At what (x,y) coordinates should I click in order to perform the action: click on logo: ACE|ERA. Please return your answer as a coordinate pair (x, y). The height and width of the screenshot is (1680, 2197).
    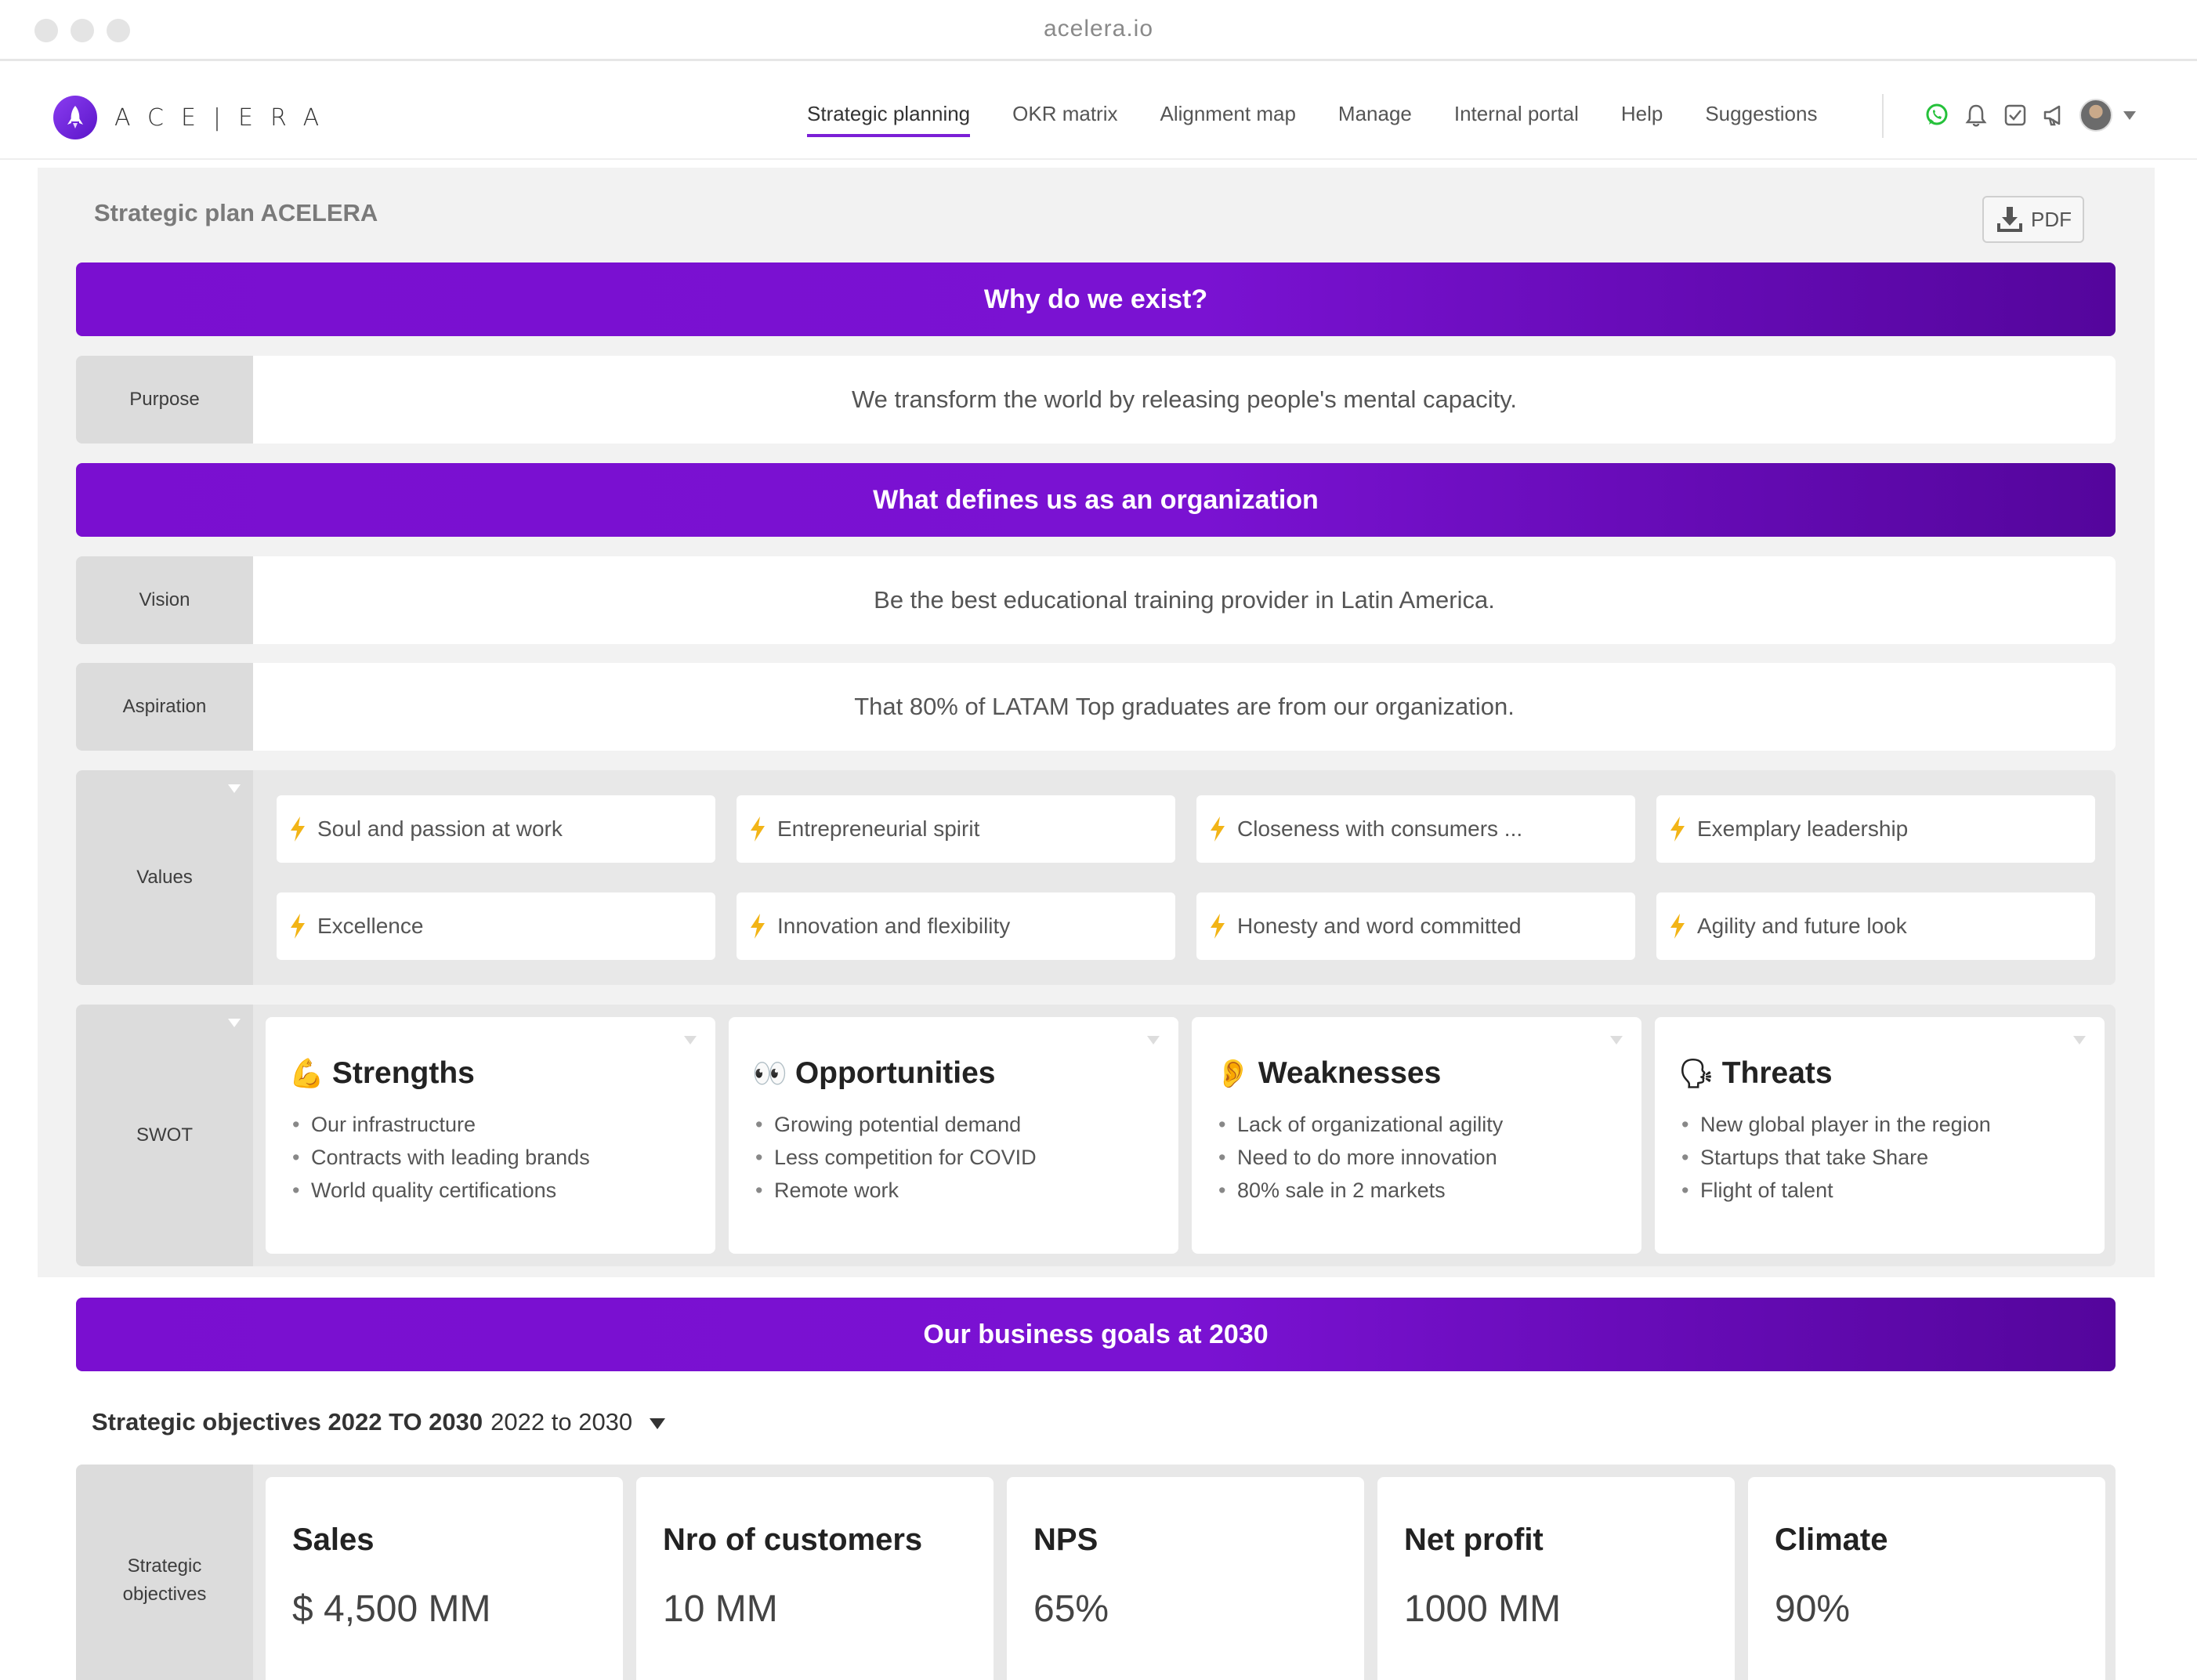
    Looking at the image, I should click on (194, 117).